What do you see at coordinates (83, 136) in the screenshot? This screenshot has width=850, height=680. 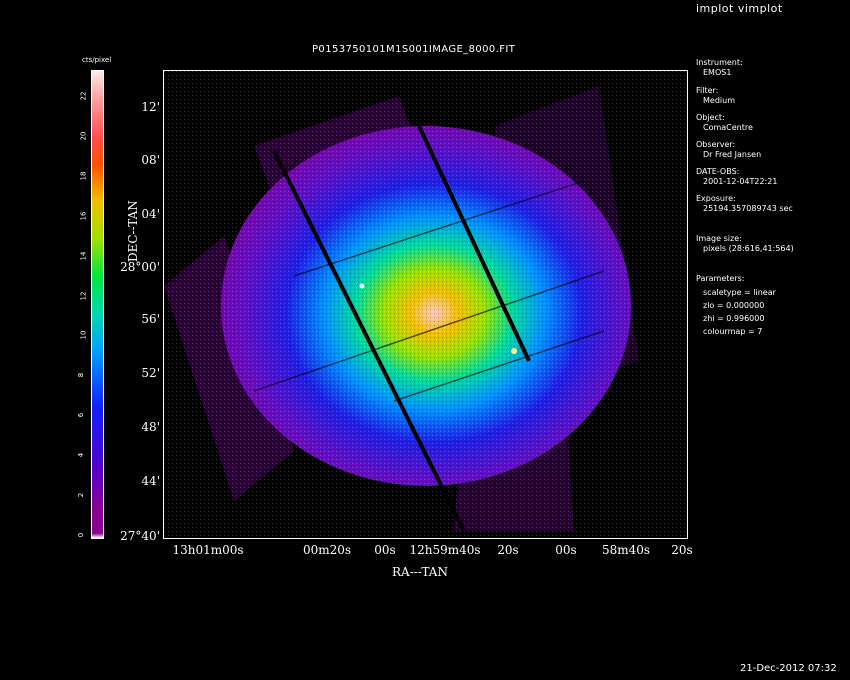 I see `colorbar-tick-label: 20` at bounding box center [83, 136].